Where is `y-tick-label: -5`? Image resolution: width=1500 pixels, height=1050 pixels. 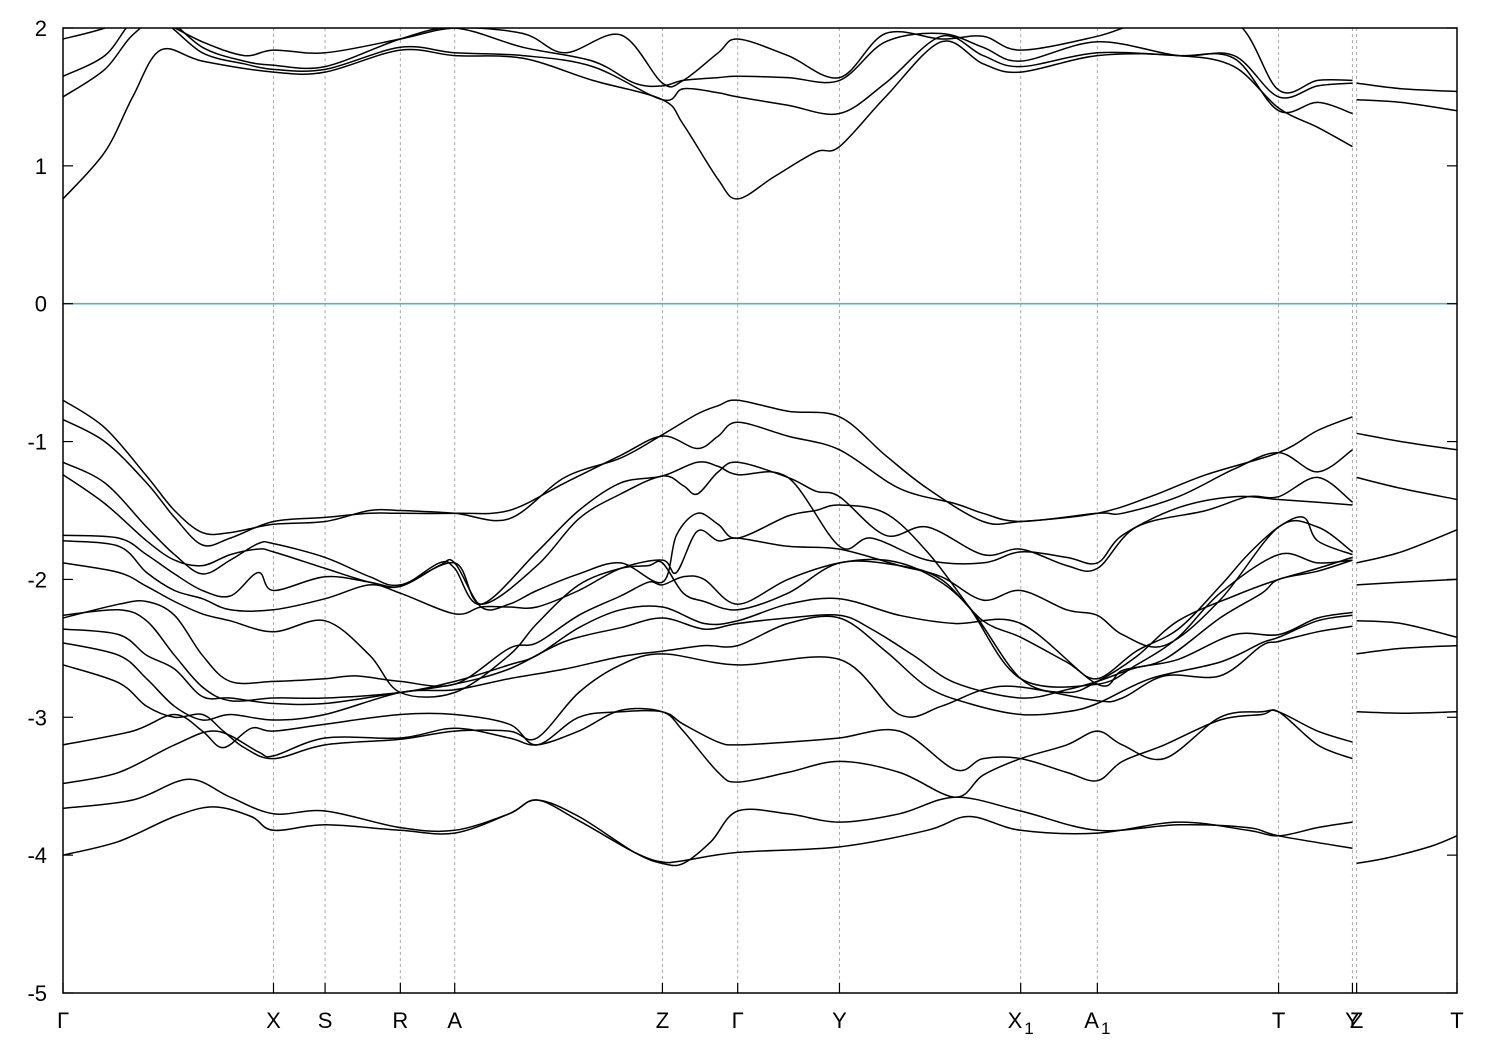
y-tick-label: -5 is located at coordinates (37, 993).